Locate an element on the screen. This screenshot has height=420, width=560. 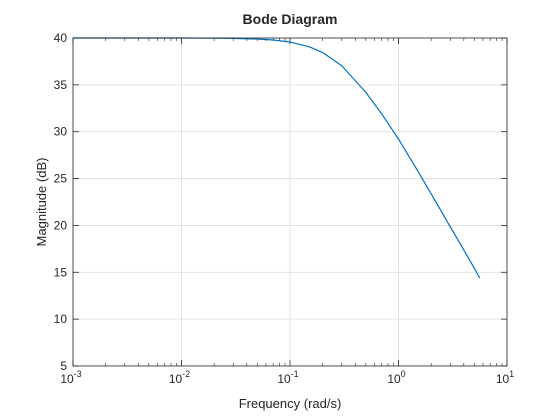
x-tick-exponent: 1 is located at coordinates (511, 374).